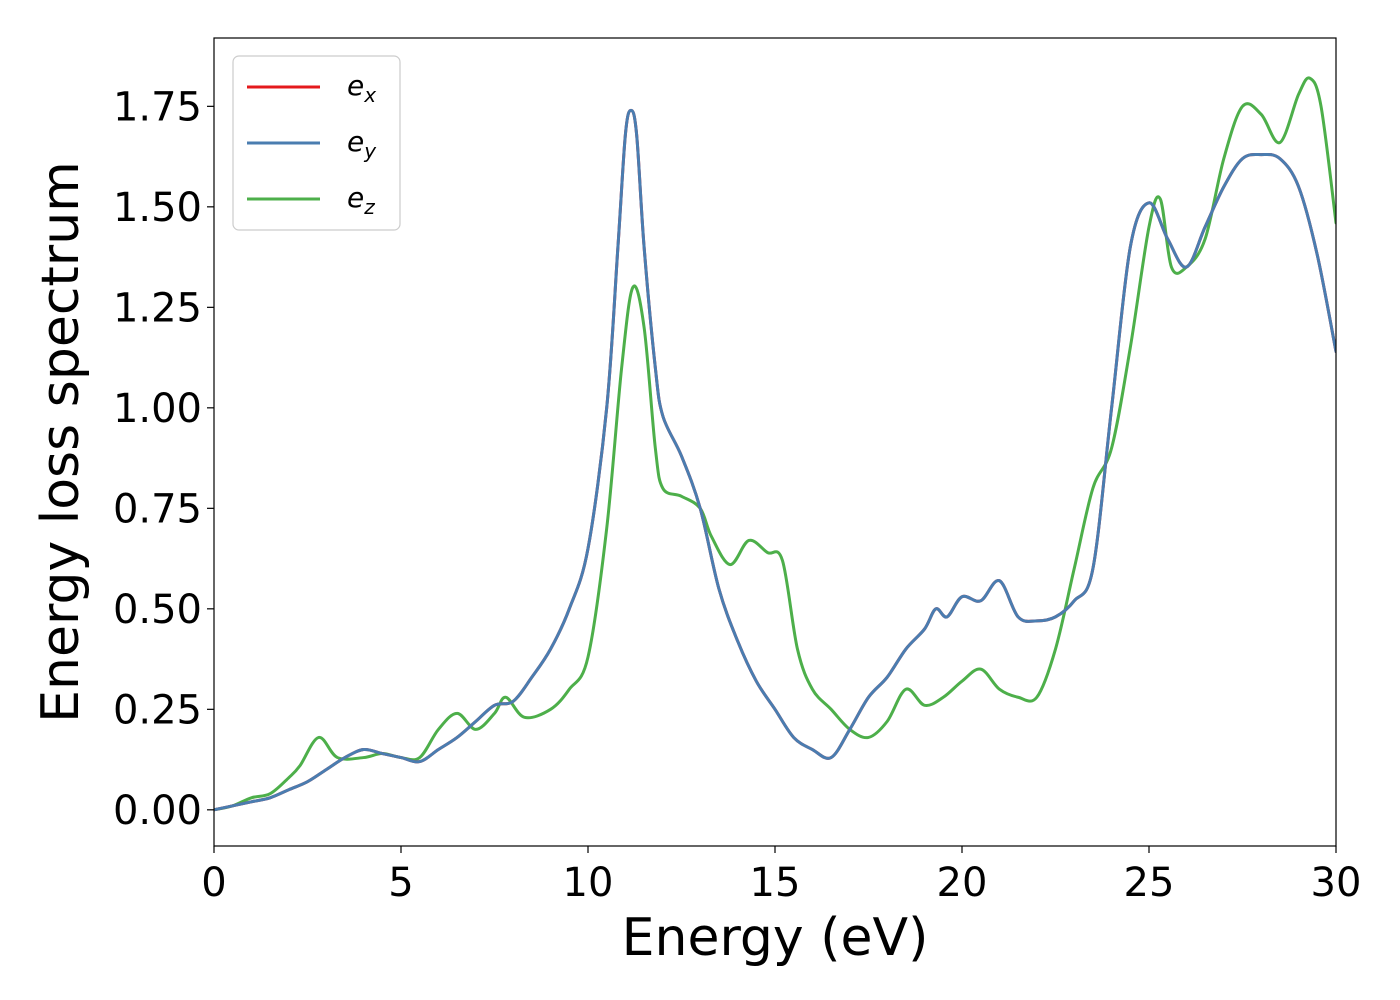 The image size is (1400, 1000). I want to click on x-axis-title: Energy (eV), so click(775, 938).